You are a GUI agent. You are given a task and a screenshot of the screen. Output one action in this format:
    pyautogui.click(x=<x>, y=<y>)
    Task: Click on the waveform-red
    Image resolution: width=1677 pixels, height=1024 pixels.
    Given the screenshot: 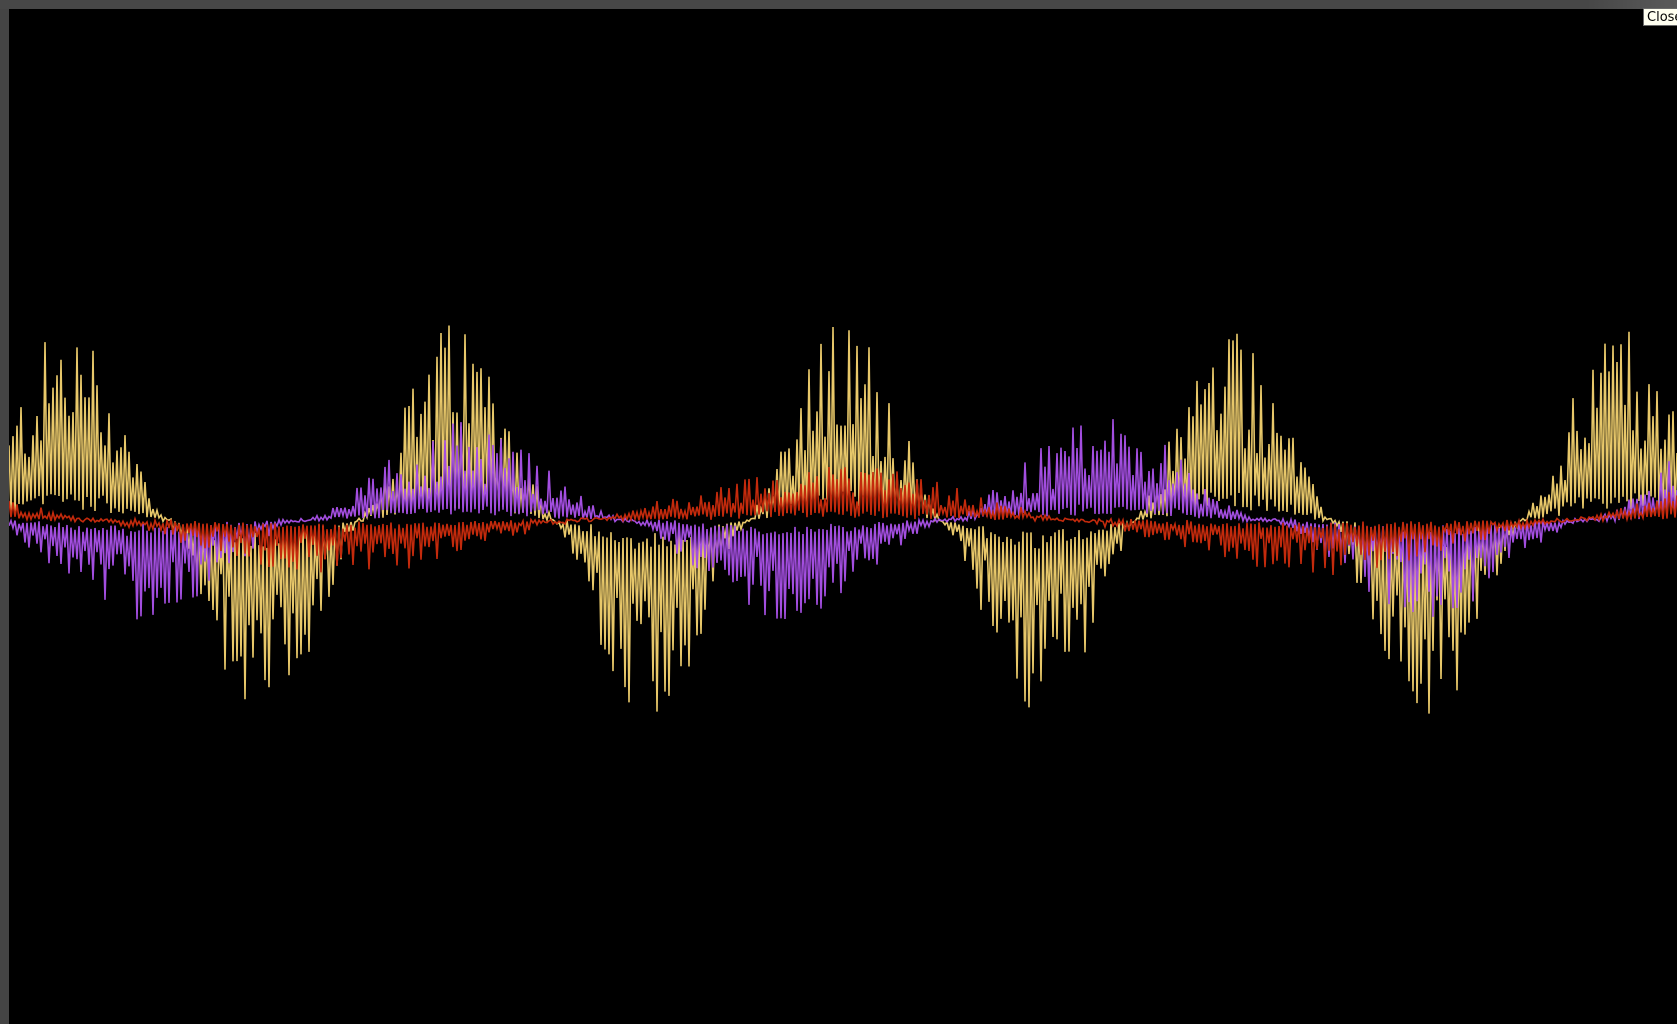 What is the action you would take?
    pyautogui.click(x=843, y=521)
    